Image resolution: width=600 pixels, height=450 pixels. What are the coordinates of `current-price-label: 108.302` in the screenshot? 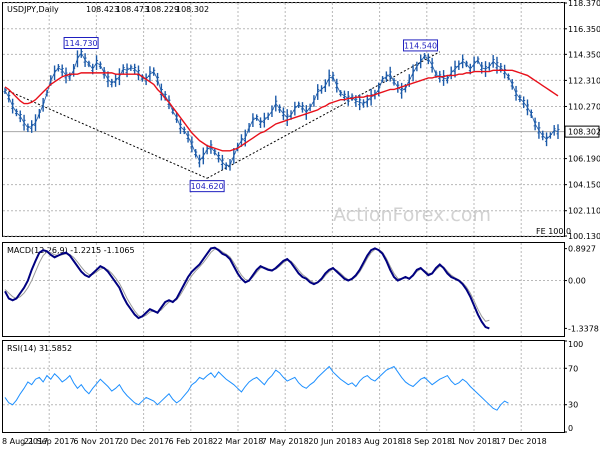 It's located at (584, 132).